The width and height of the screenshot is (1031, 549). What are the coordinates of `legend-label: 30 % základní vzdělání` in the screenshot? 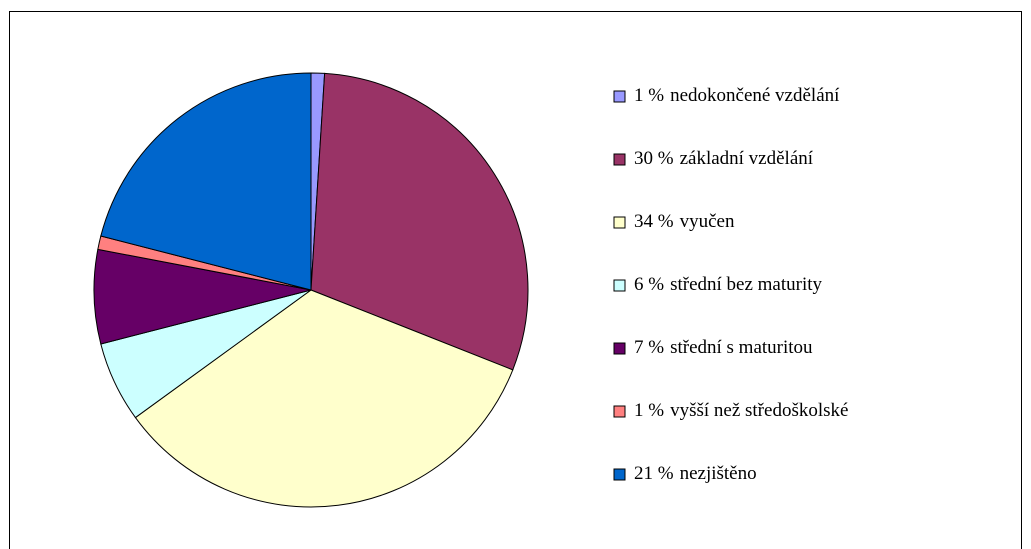 It's located at (724, 158).